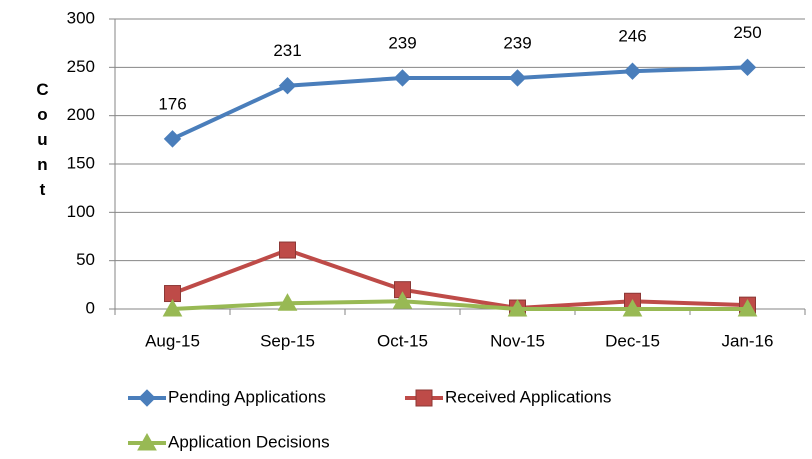 This screenshot has width=812, height=459. Describe the element at coordinates (81, 162) in the screenshot. I see `y-tick-label: 150` at that location.